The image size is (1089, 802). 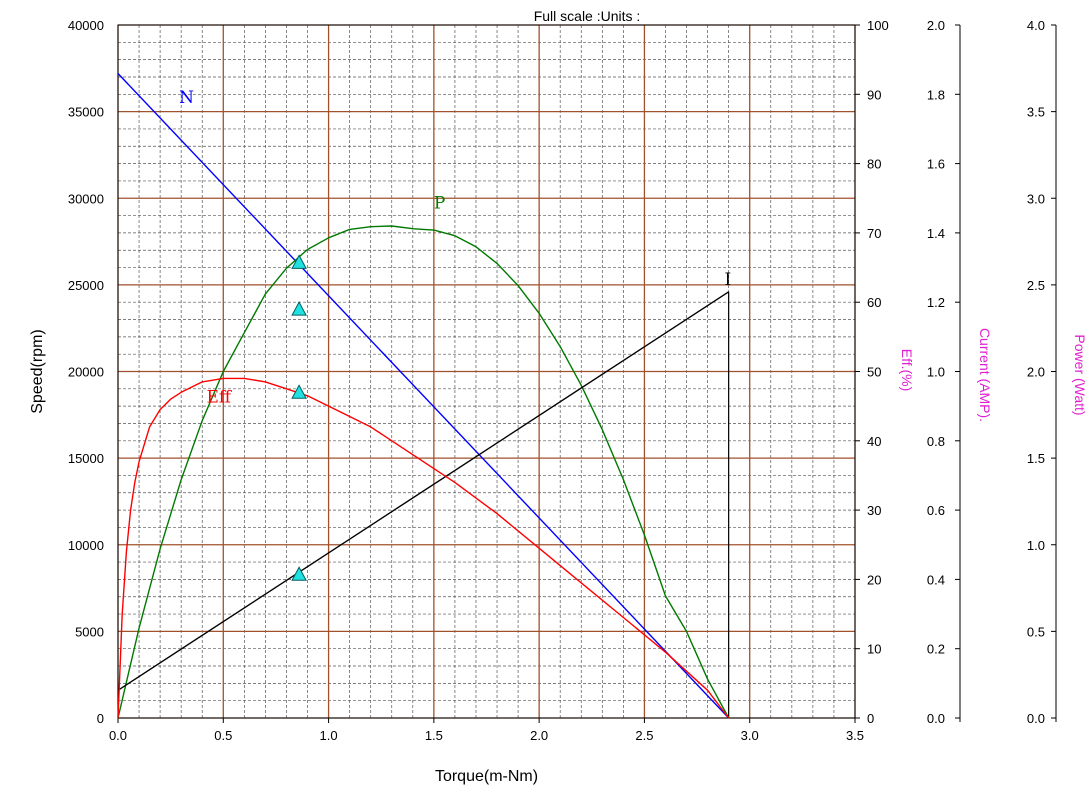 What do you see at coordinates (750, 735) in the screenshot?
I see `x-tick-label: 3.0` at bounding box center [750, 735].